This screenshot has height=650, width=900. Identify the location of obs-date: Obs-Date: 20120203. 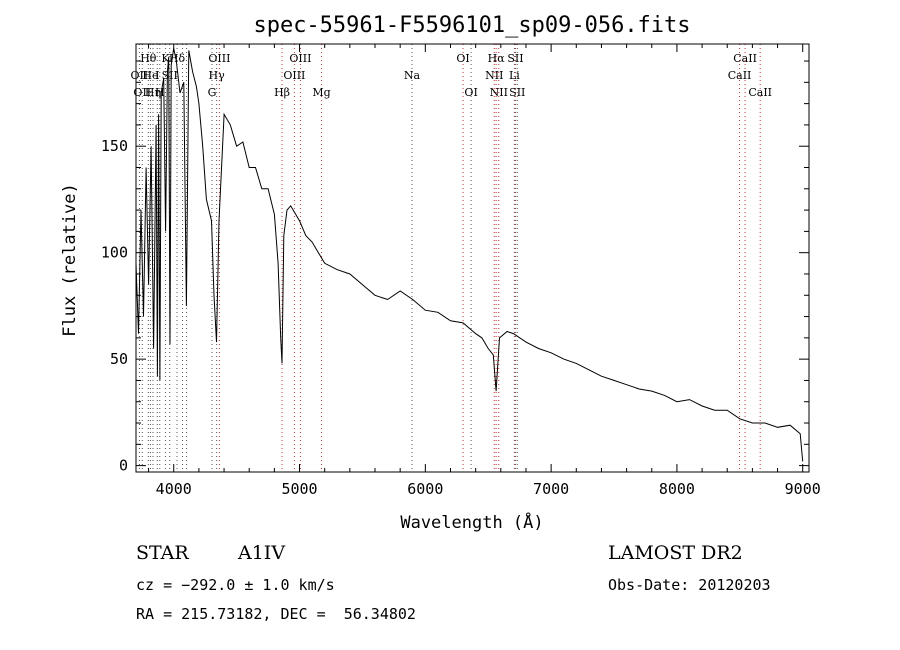
(689, 585).